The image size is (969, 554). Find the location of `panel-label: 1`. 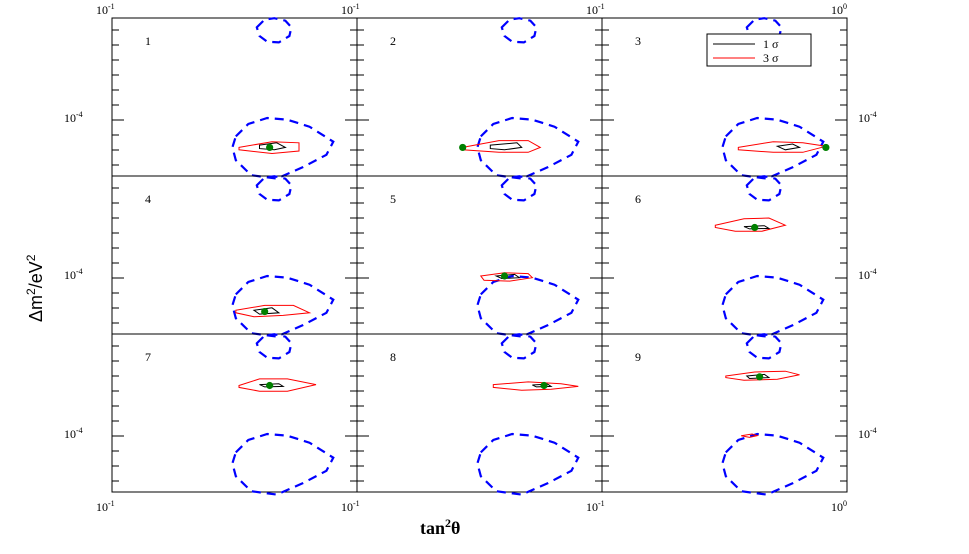

panel-label: 1 is located at coordinates (148, 41).